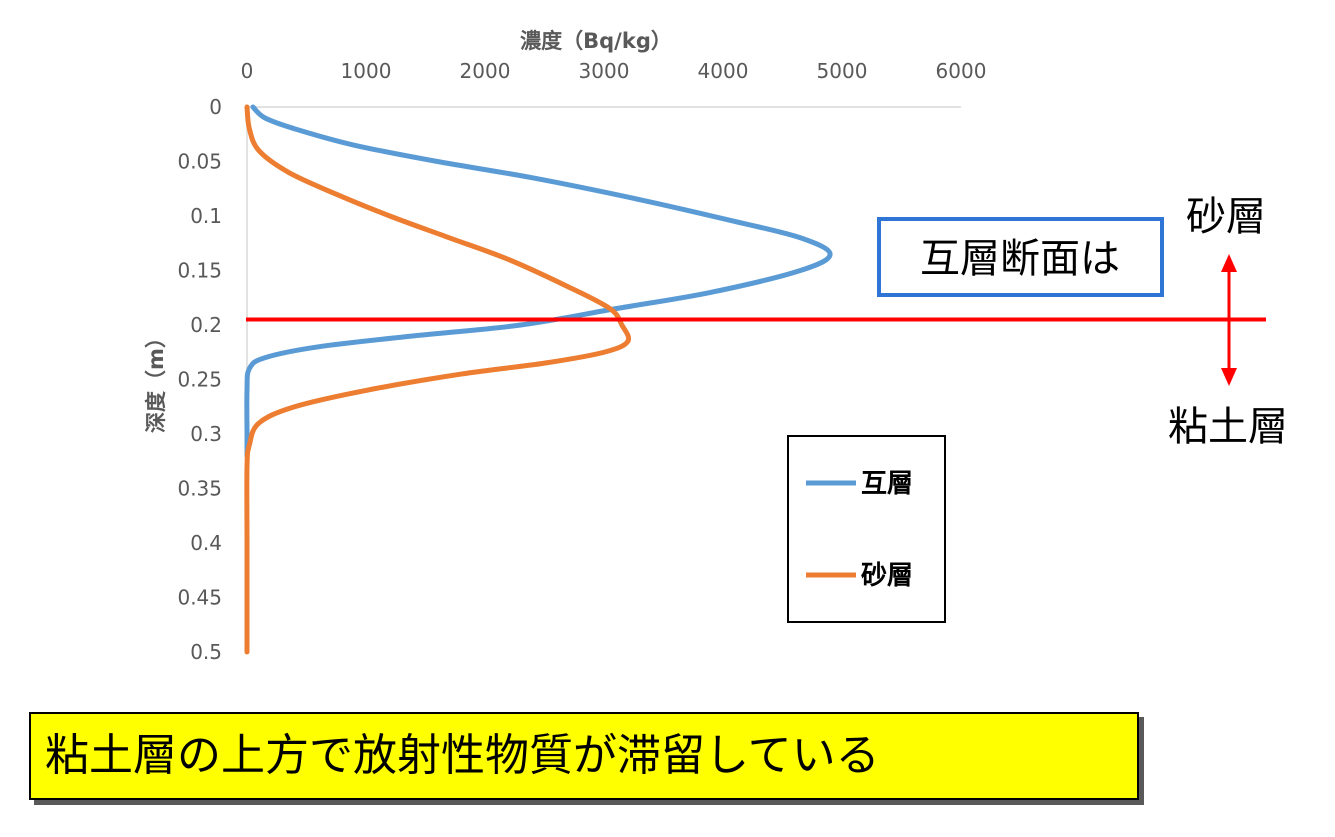  What do you see at coordinates (842, 71) in the screenshot?
I see `x-tick-label: 5000` at bounding box center [842, 71].